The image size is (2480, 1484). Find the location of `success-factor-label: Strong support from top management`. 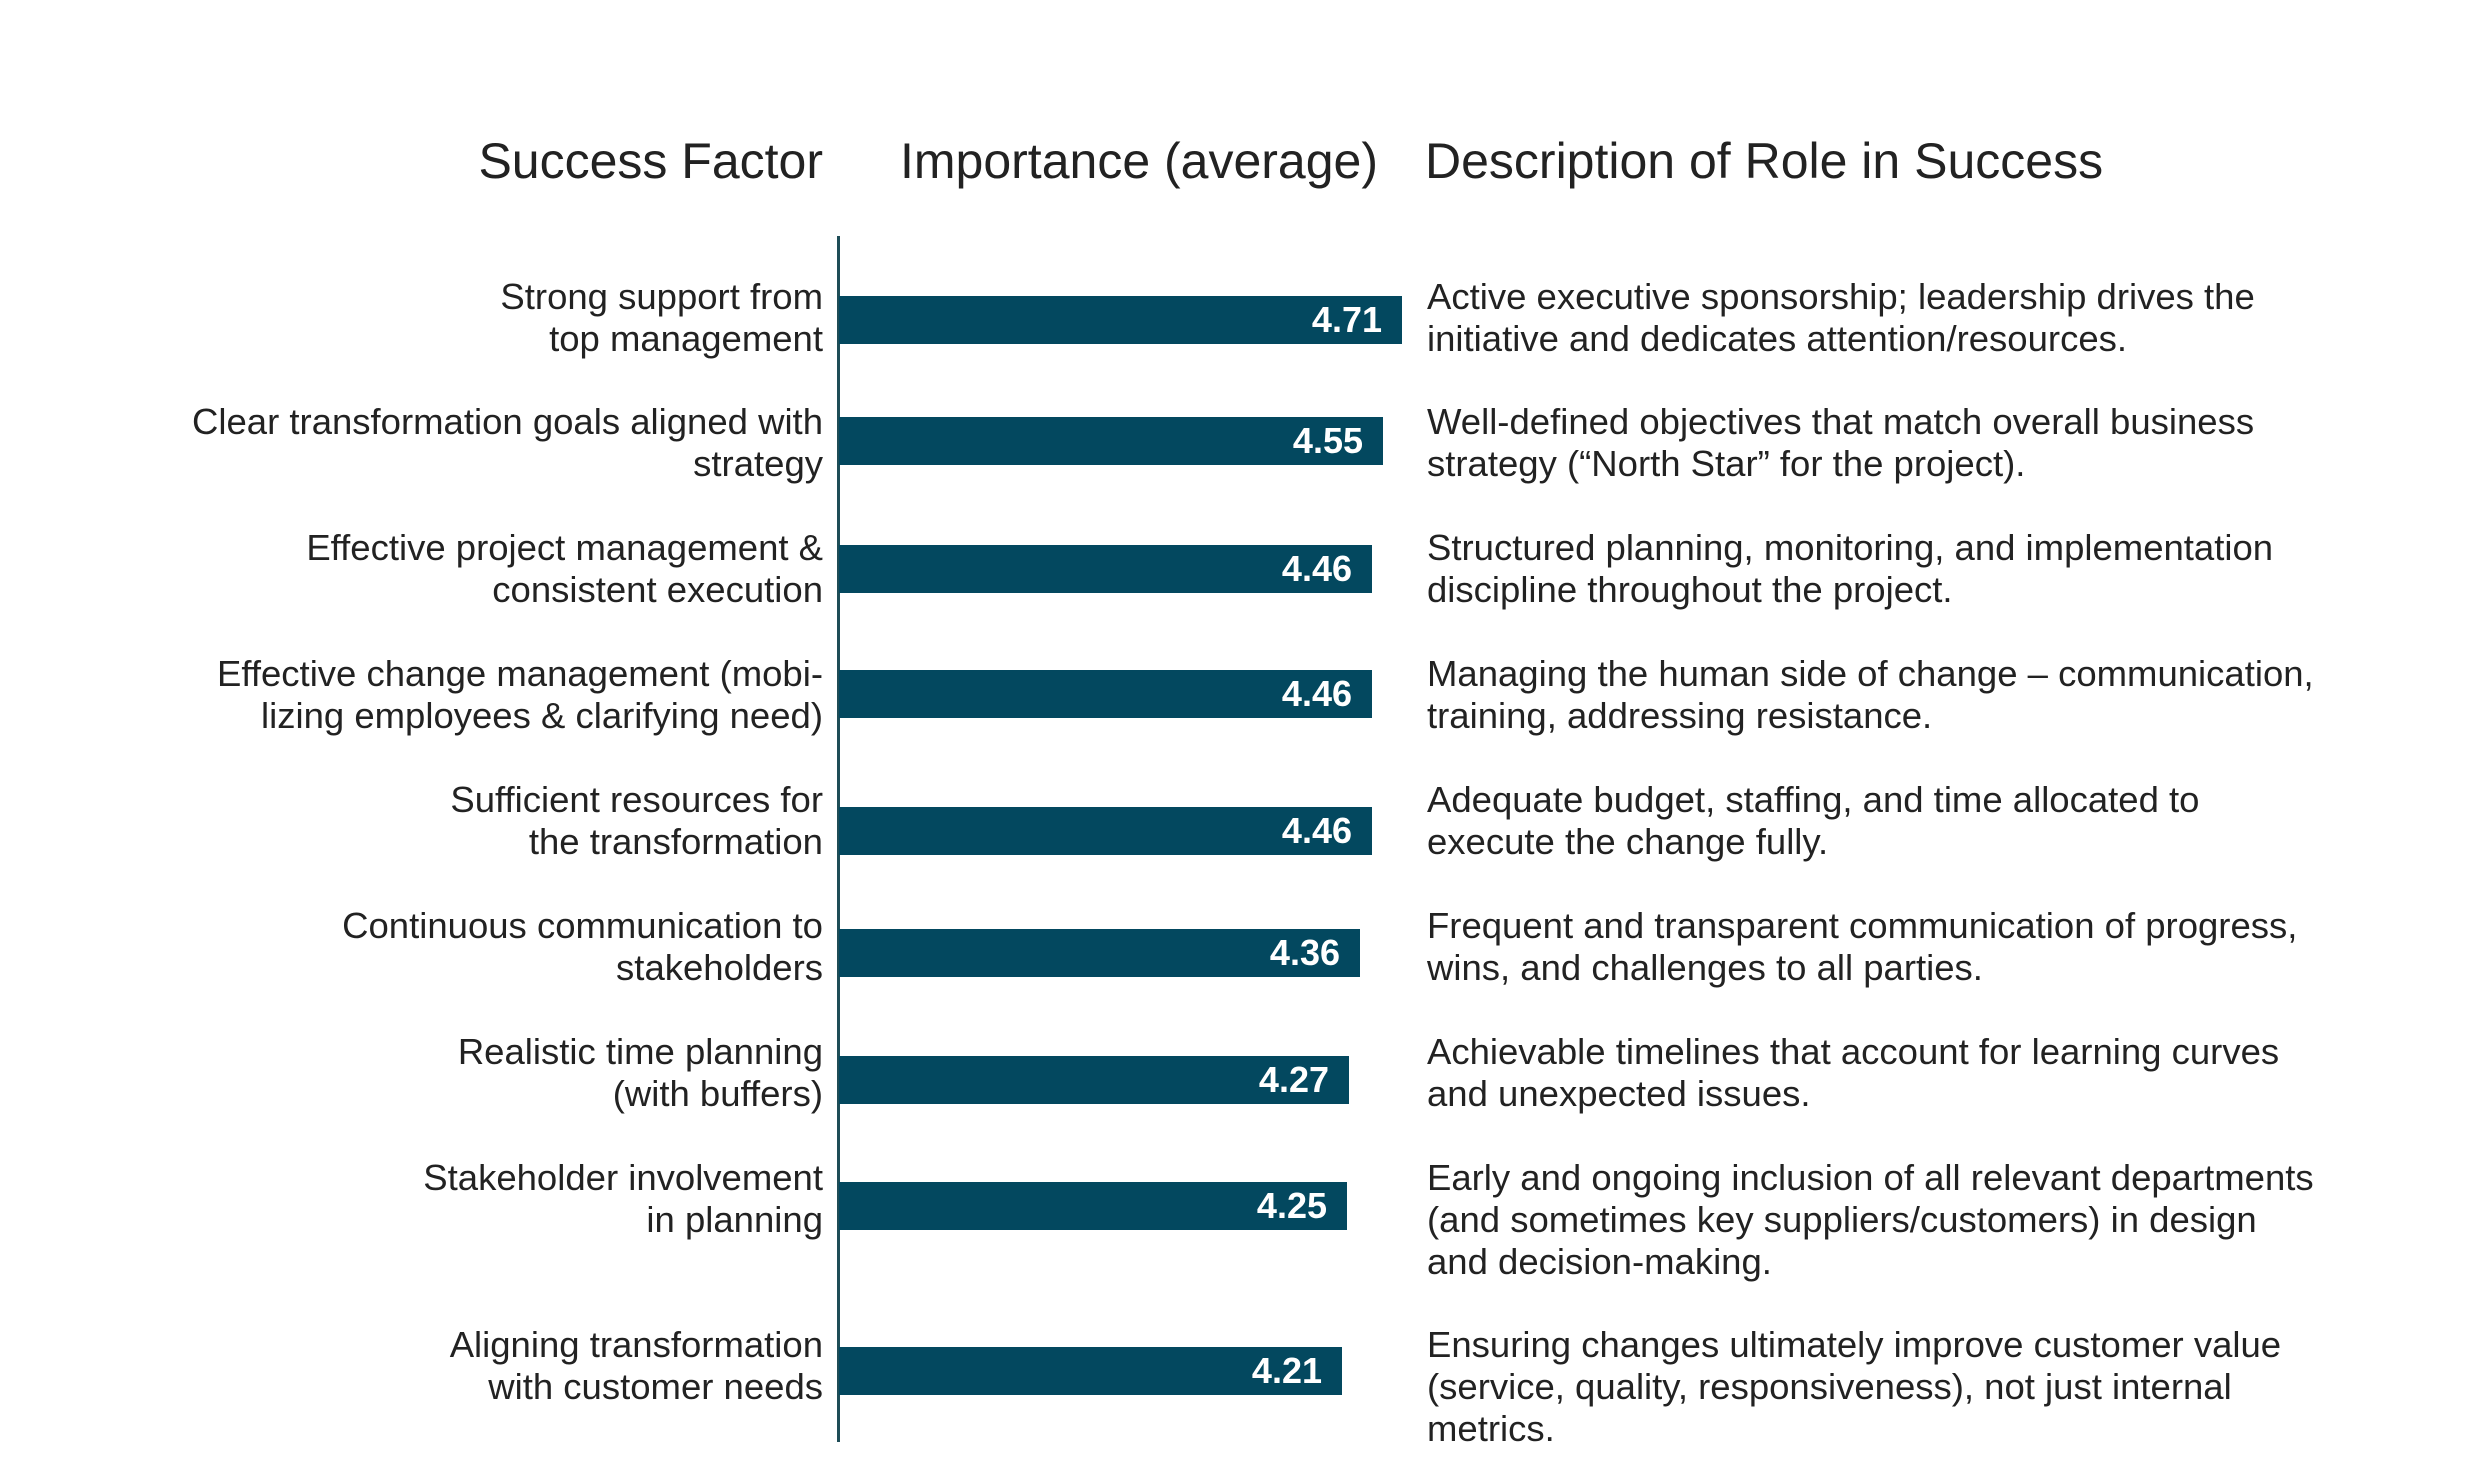

success-factor-label: Strong support from top management is located at coordinates (661, 317).